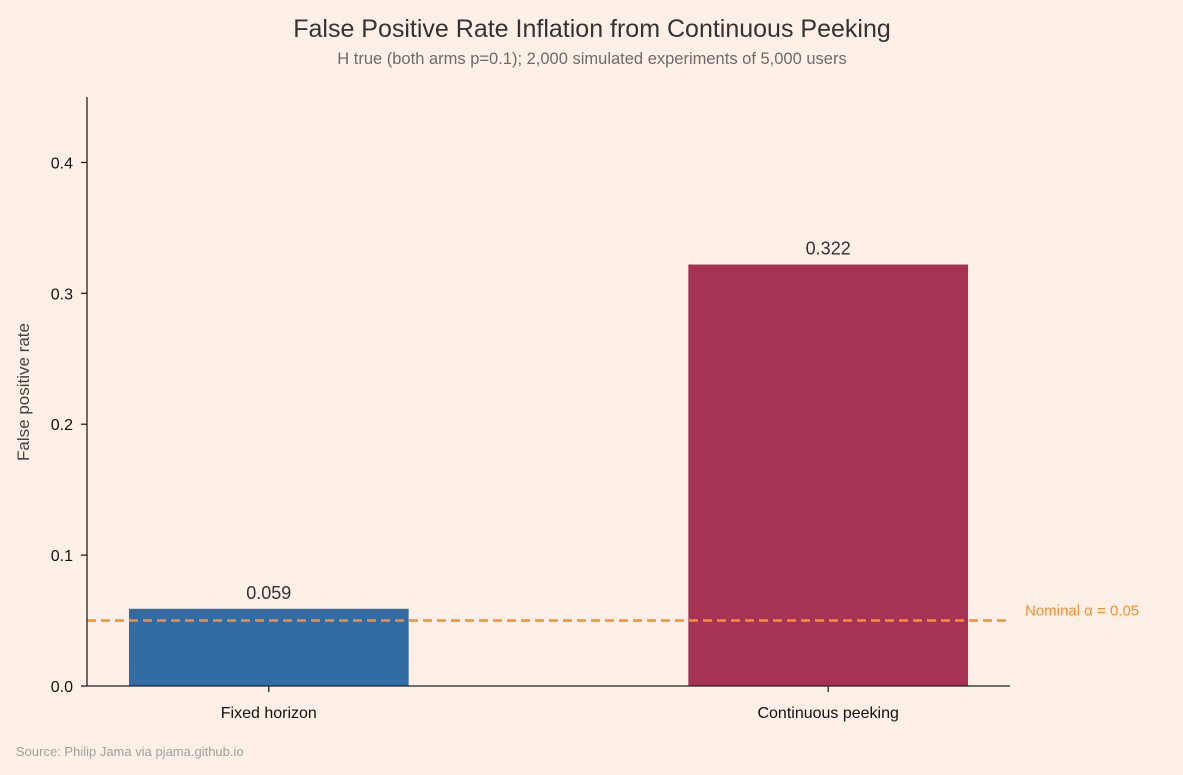  I want to click on y-tick-label: 0.0, so click(62, 687).